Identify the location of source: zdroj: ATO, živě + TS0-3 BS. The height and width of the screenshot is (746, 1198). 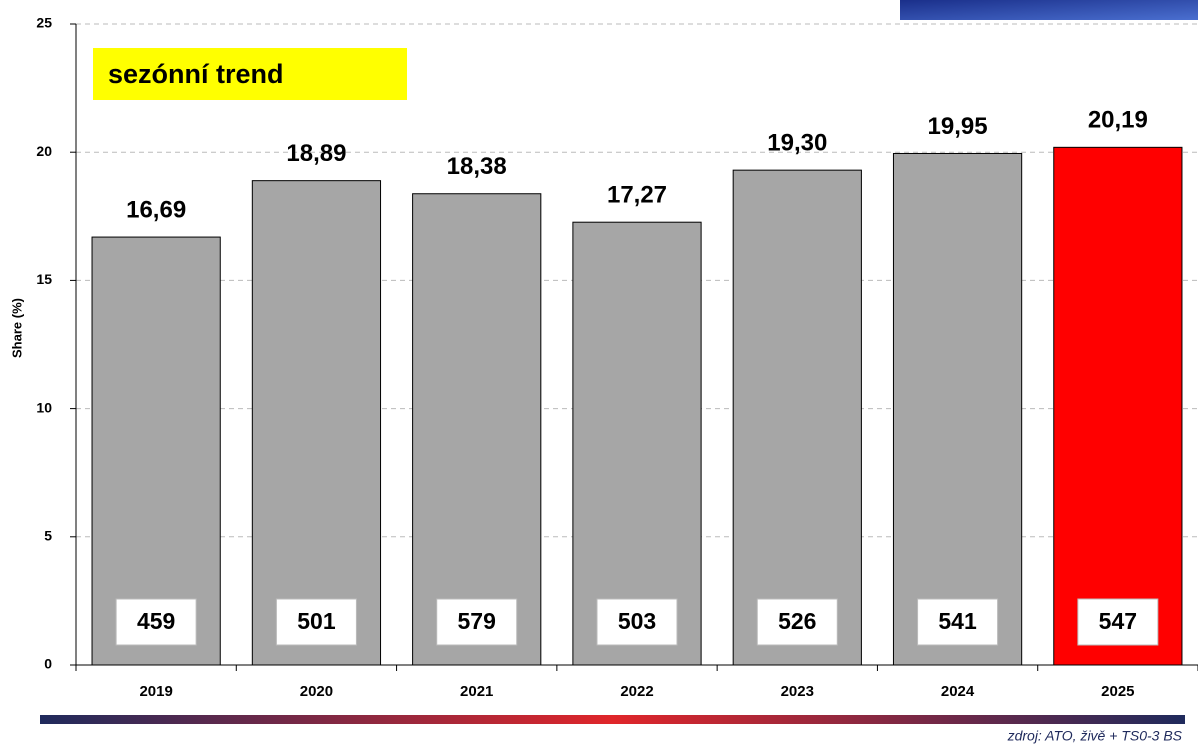
(1095, 736).